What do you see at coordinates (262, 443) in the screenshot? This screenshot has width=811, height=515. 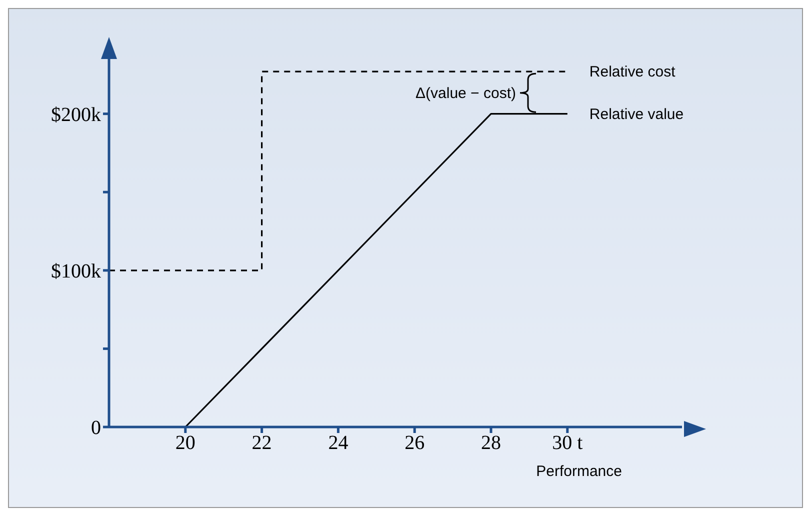 I see `x-tick-label: 22` at bounding box center [262, 443].